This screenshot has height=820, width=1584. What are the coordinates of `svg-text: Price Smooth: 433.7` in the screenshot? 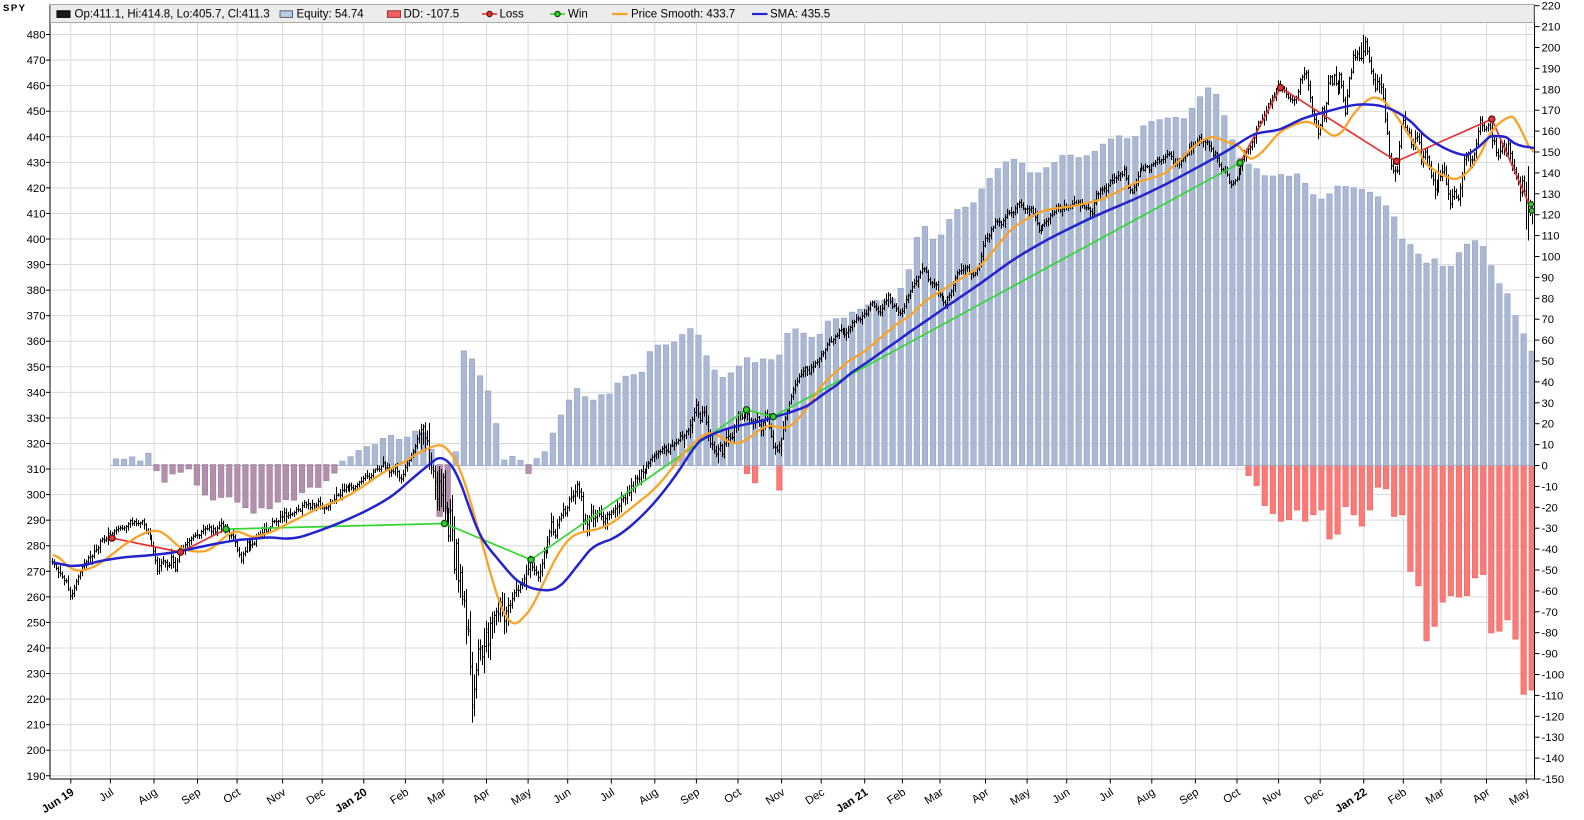 It's located at (683, 15).